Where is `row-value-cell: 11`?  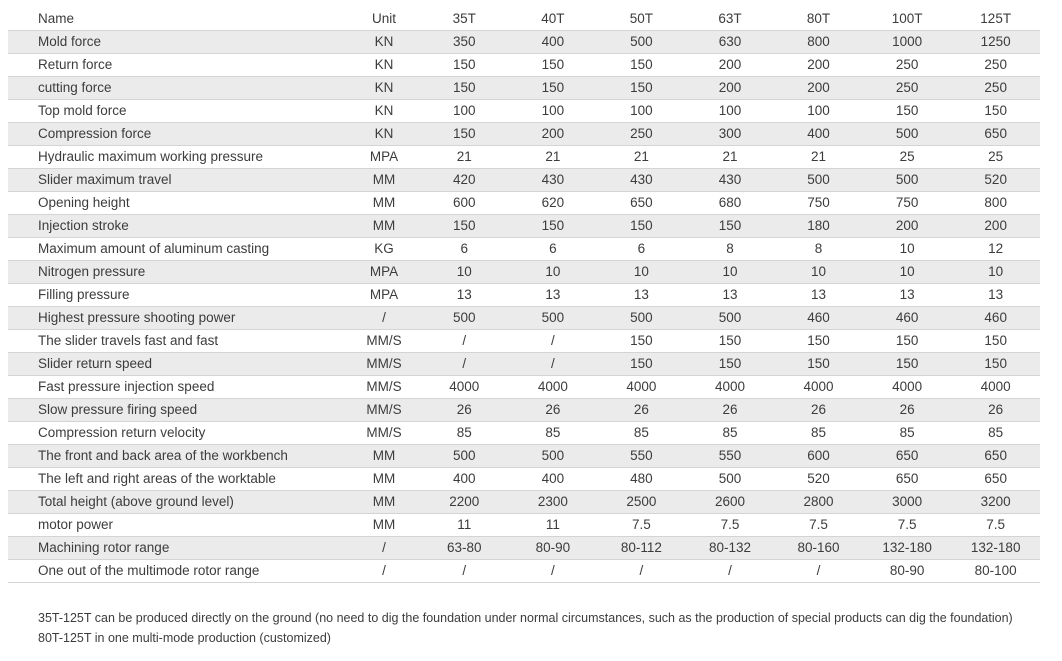 row-value-cell: 11 is located at coordinates (464, 524).